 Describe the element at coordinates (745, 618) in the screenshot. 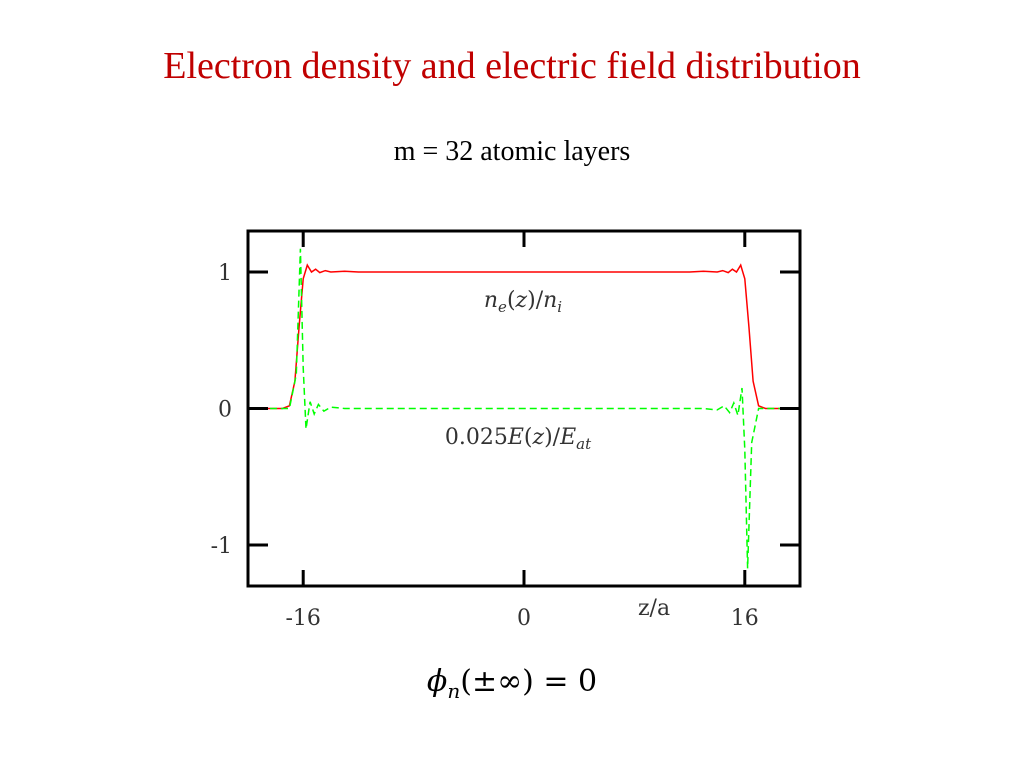

I see `x-tick-label: 16` at that location.